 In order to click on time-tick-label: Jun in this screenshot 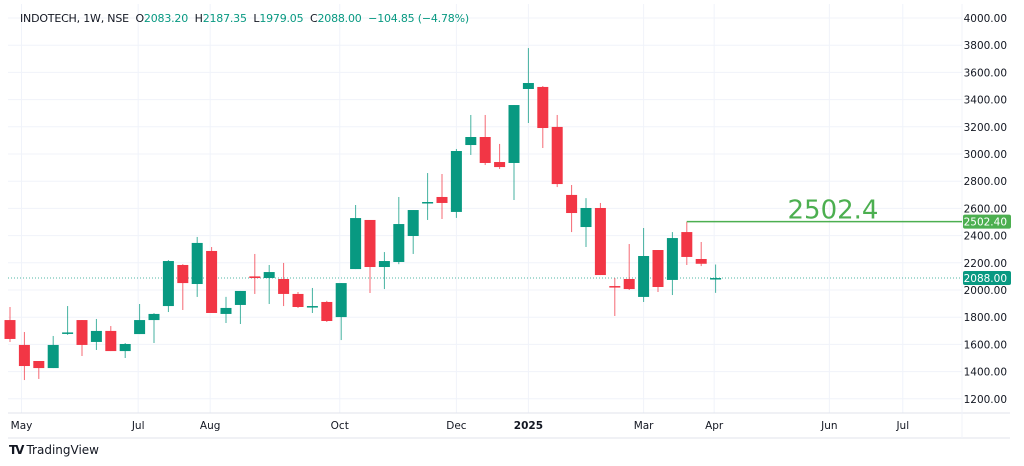, I will do `click(828, 426)`.